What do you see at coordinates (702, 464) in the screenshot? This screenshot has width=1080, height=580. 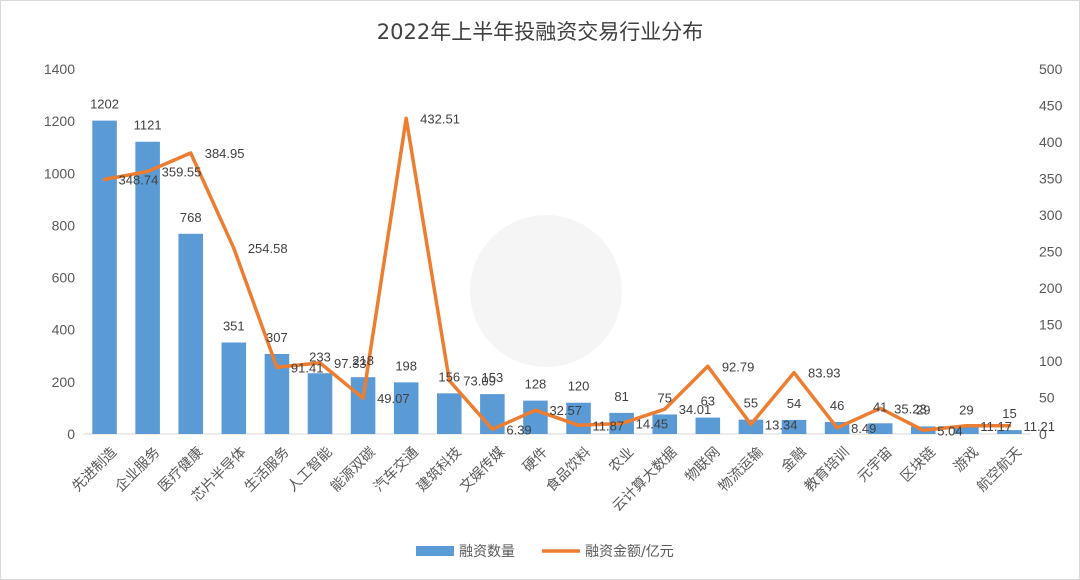 I see `category-label: 物联网` at bounding box center [702, 464].